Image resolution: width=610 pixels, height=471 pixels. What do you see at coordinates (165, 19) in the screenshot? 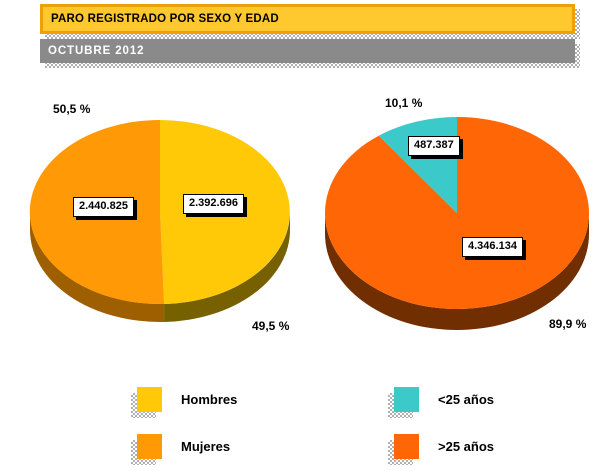
I see `page-title: PARO REGISTRADO POR SEXO Y EDAD` at bounding box center [165, 19].